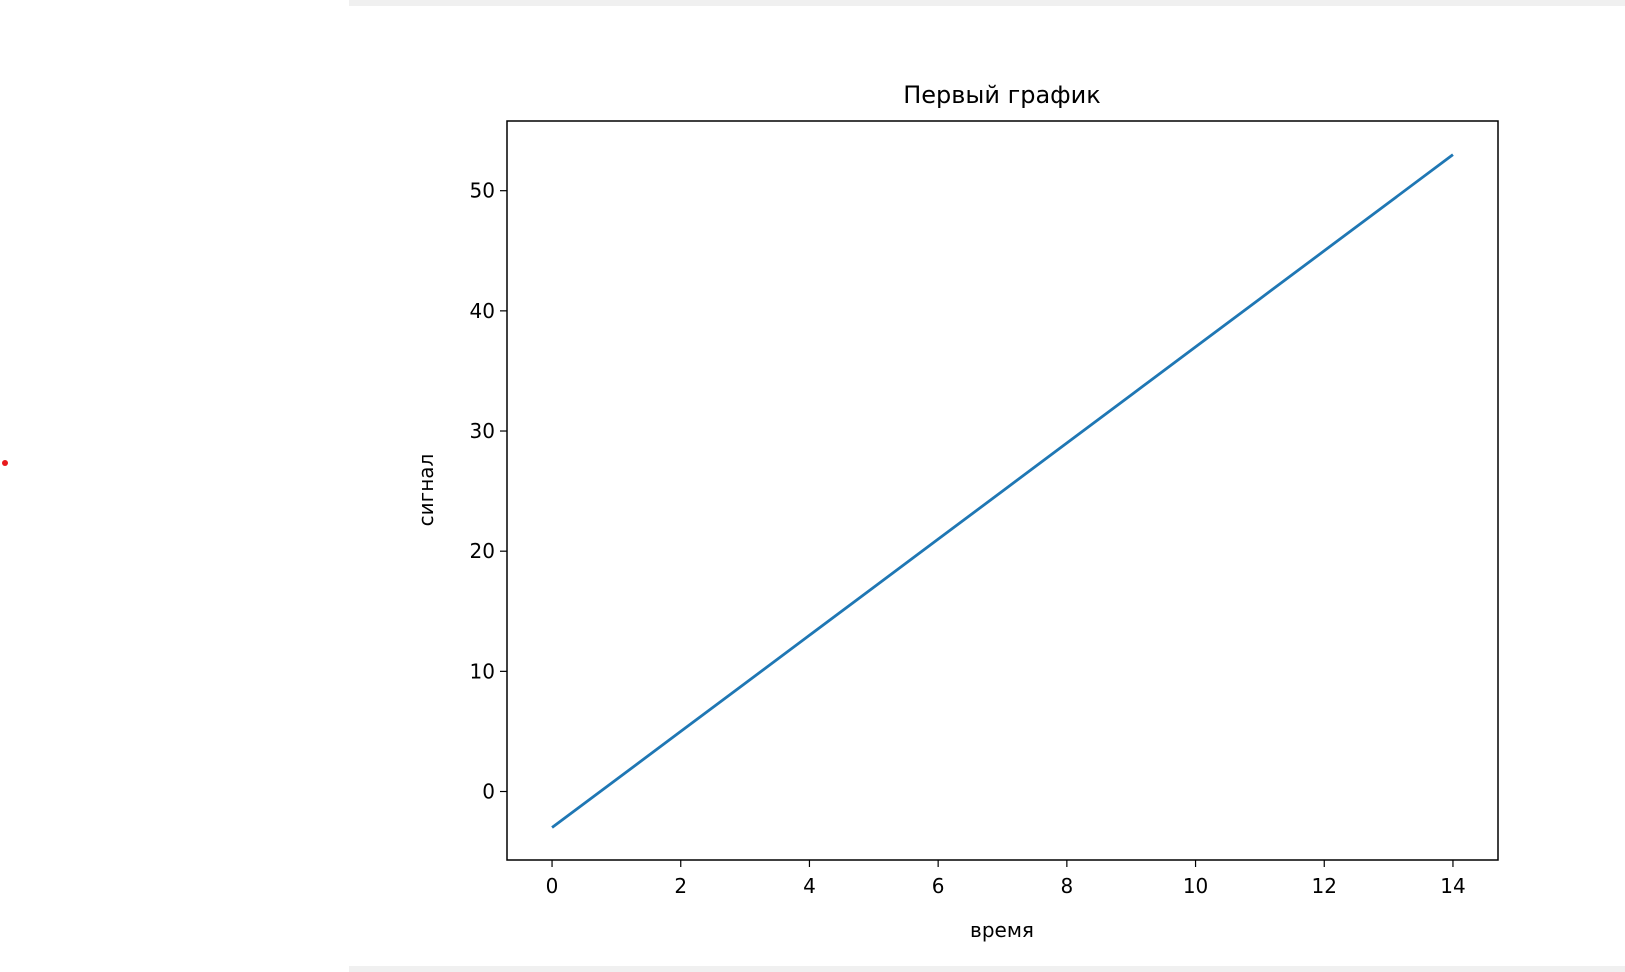 The height and width of the screenshot is (972, 1625). What do you see at coordinates (482, 551) in the screenshot?
I see `y-tick-label: 20` at bounding box center [482, 551].